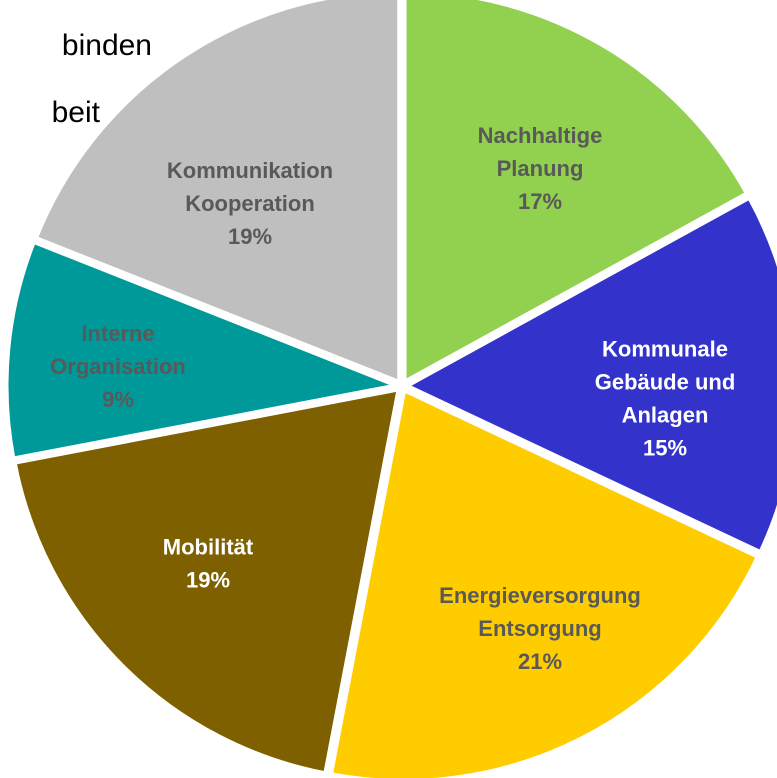 The image size is (777, 778). I want to click on slice-label: Kommunikation Kooperation 19%, so click(250, 203).